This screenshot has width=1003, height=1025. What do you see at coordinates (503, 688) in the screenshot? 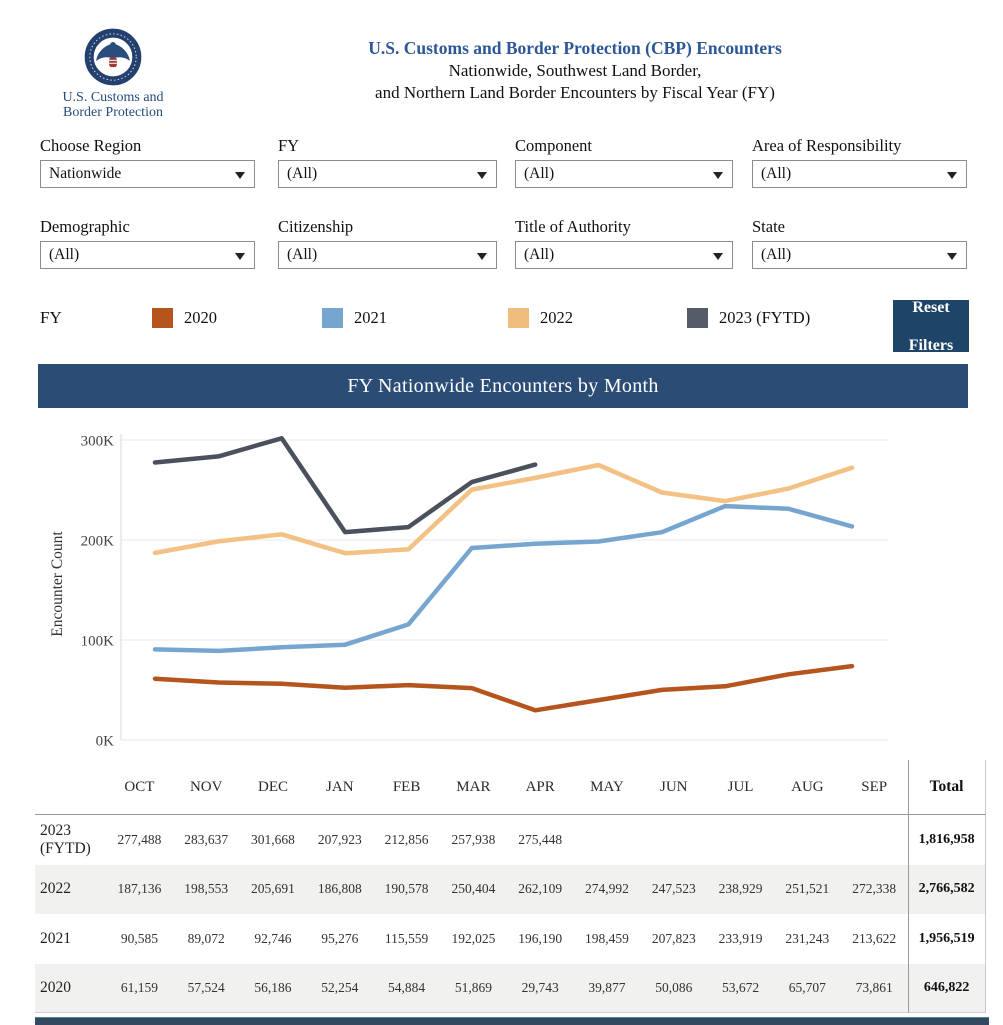
I see `line-2020` at bounding box center [503, 688].